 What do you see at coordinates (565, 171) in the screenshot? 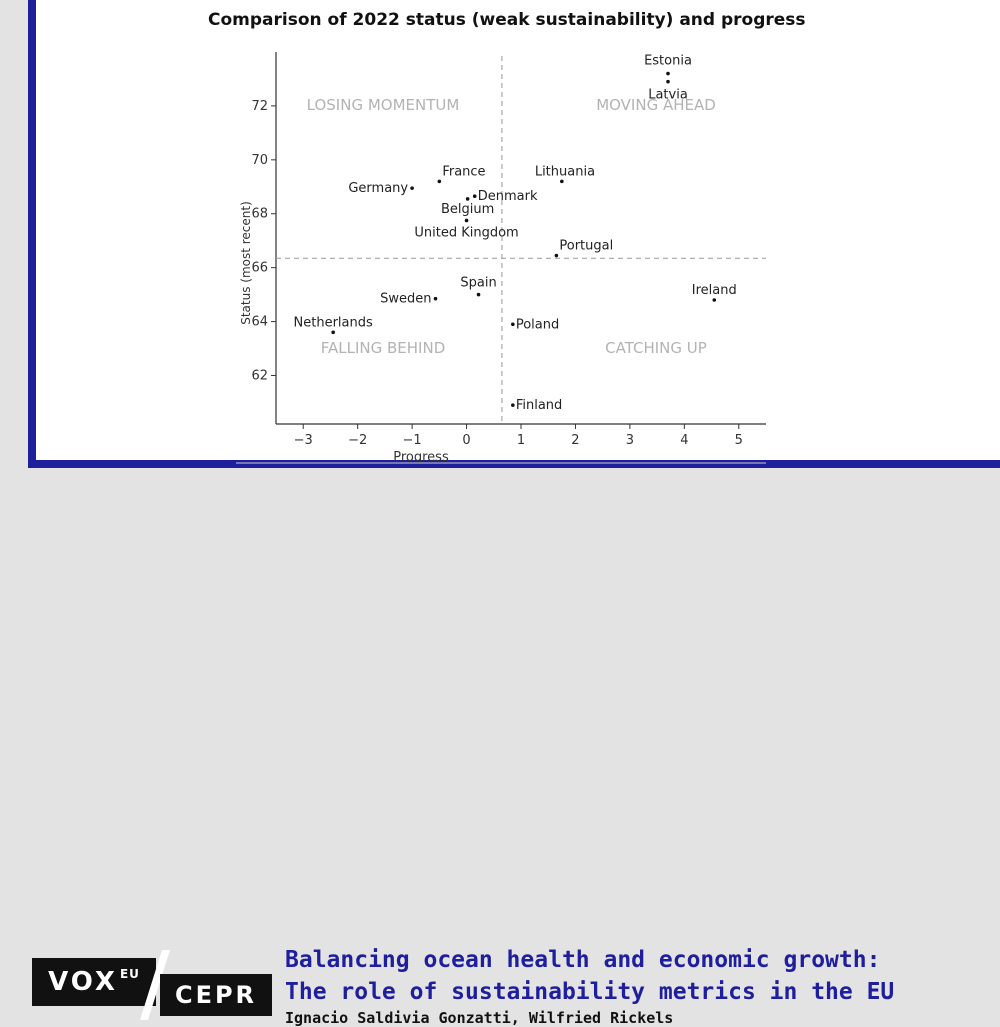
I see `point-label-lithuania: Lithuania` at bounding box center [565, 171].